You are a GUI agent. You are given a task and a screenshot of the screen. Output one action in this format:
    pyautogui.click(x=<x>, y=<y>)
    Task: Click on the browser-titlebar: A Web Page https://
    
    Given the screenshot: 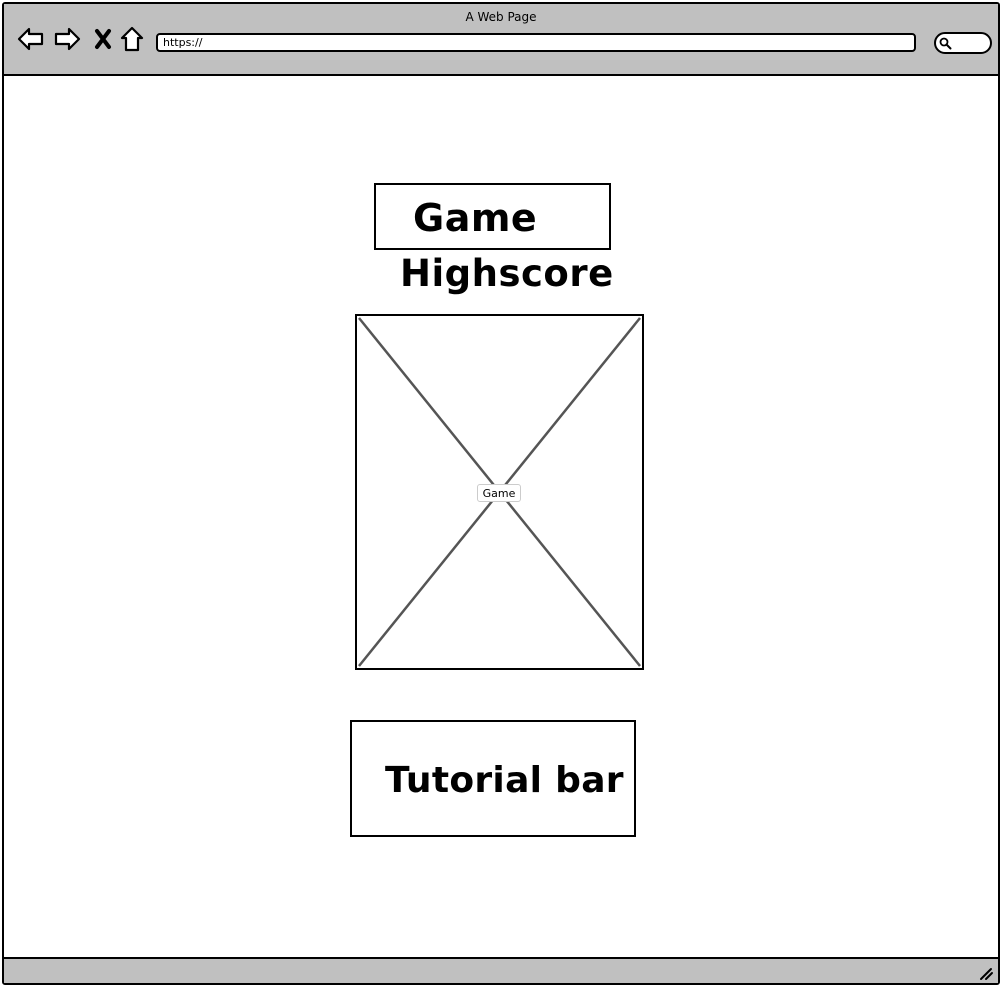 What is the action you would take?
    pyautogui.click(x=501, y=40)
    